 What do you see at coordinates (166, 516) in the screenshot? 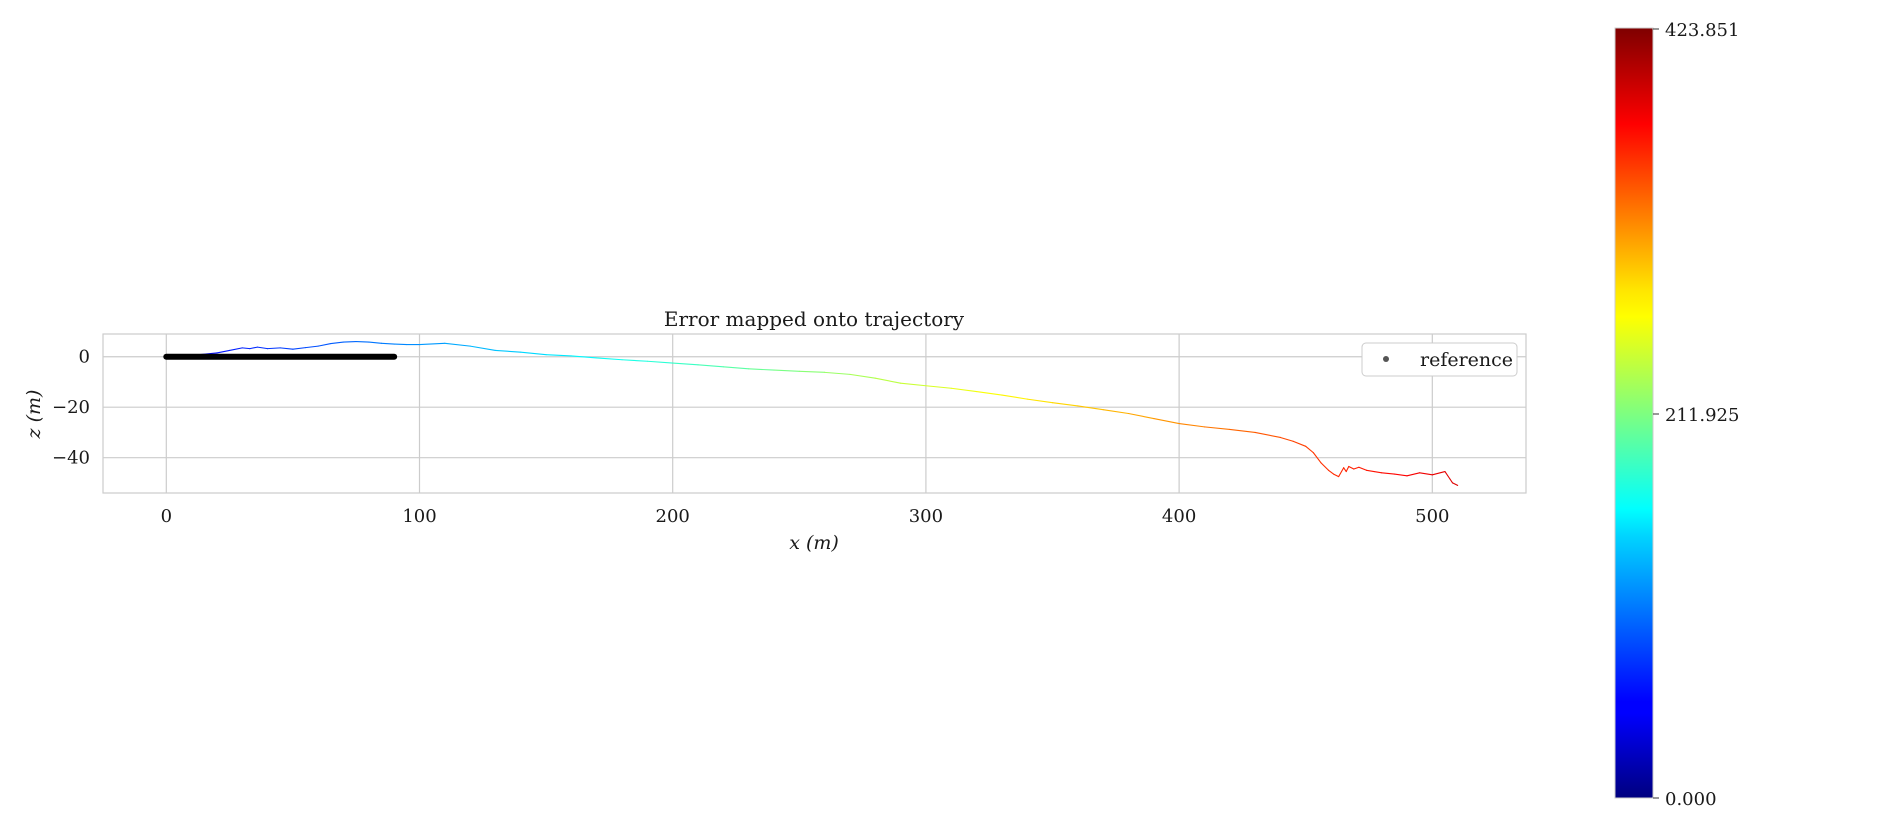
I see `x-tick-label: 0` at bounding box center [166, 516].